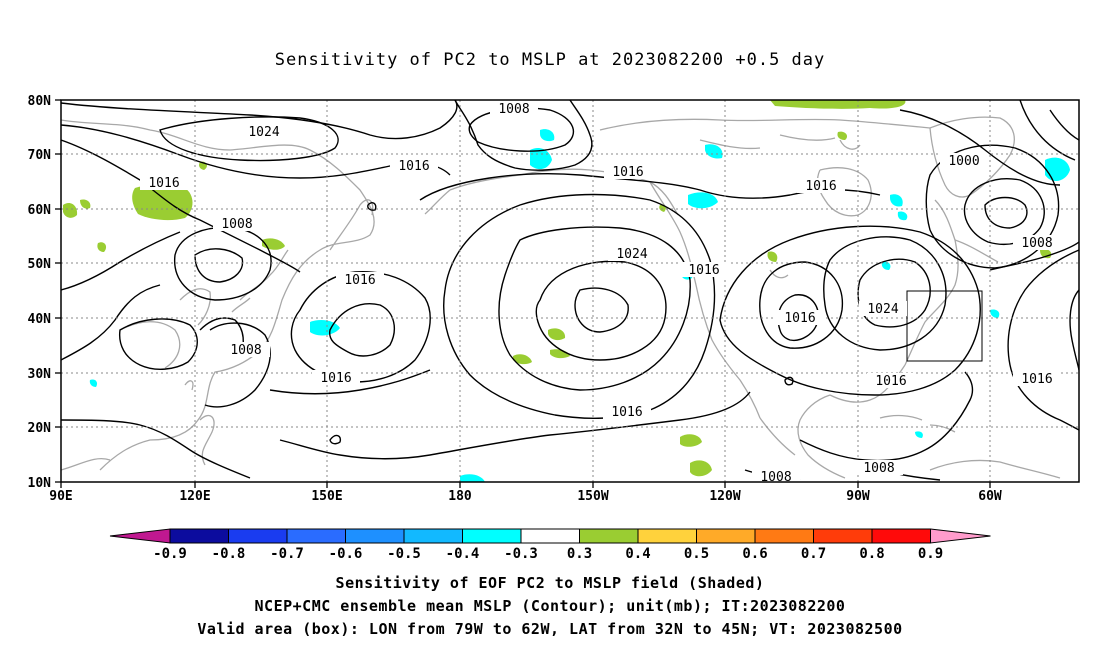 The height and width of the screenshot is (650, 1100). What do you see at coordinates (40, 374) in the screenshot?
I see `lat-label: 30N` at bounding box center [40, 374].